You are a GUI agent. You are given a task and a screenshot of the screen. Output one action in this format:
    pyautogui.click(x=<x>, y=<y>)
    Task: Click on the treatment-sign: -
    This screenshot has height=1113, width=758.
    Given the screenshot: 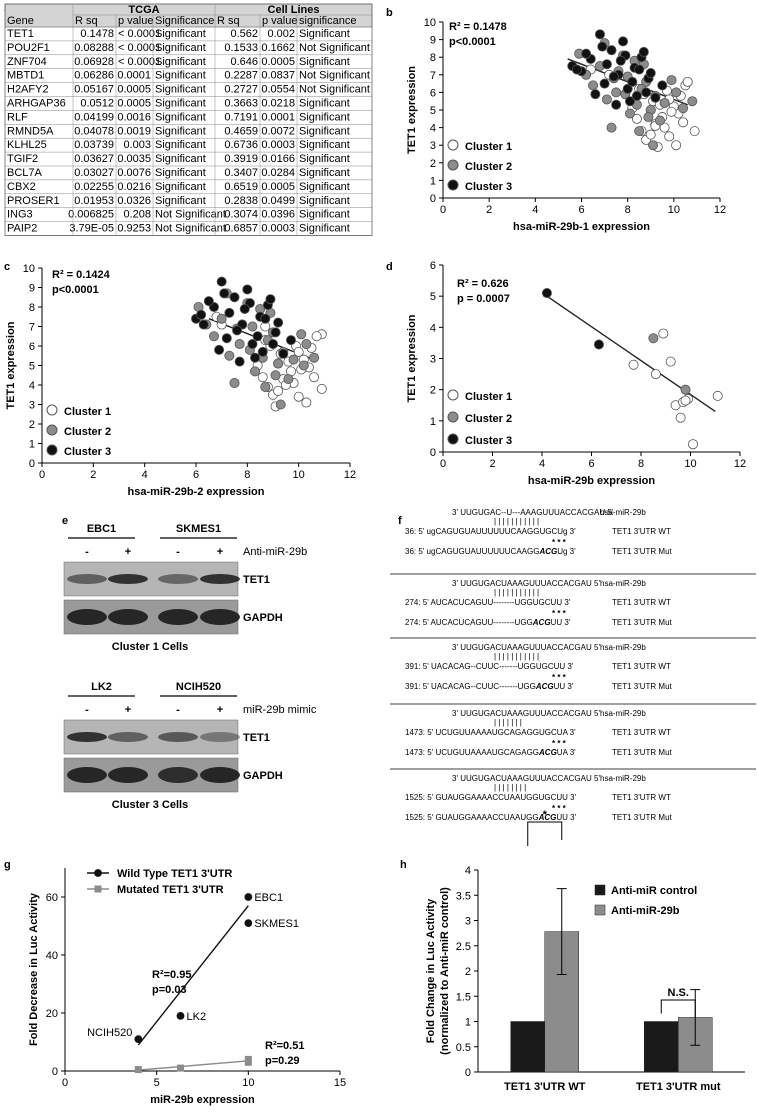 What is the action you would take?
    pyautogui.click(x=87, y=552)
    